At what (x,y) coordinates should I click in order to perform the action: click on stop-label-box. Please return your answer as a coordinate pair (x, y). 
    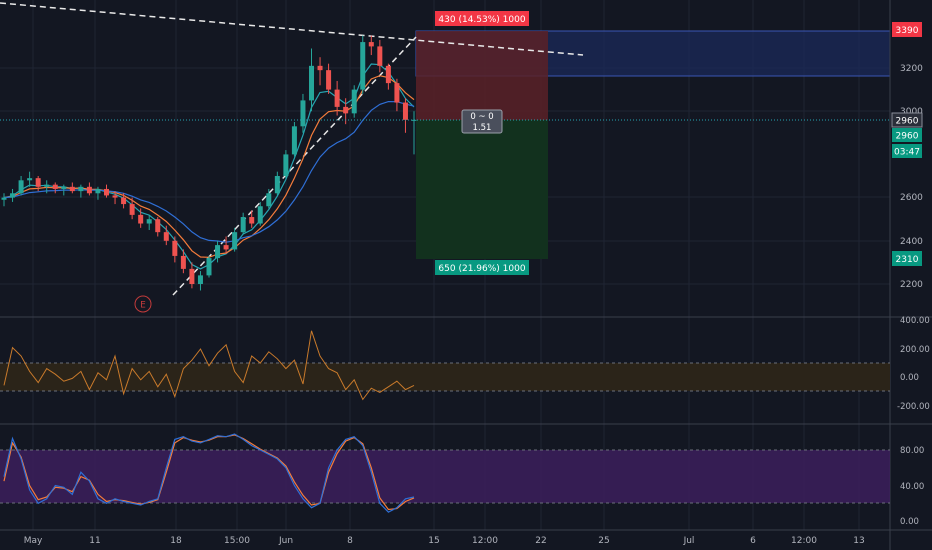
    Looking at the image, I should click on (482, 18).